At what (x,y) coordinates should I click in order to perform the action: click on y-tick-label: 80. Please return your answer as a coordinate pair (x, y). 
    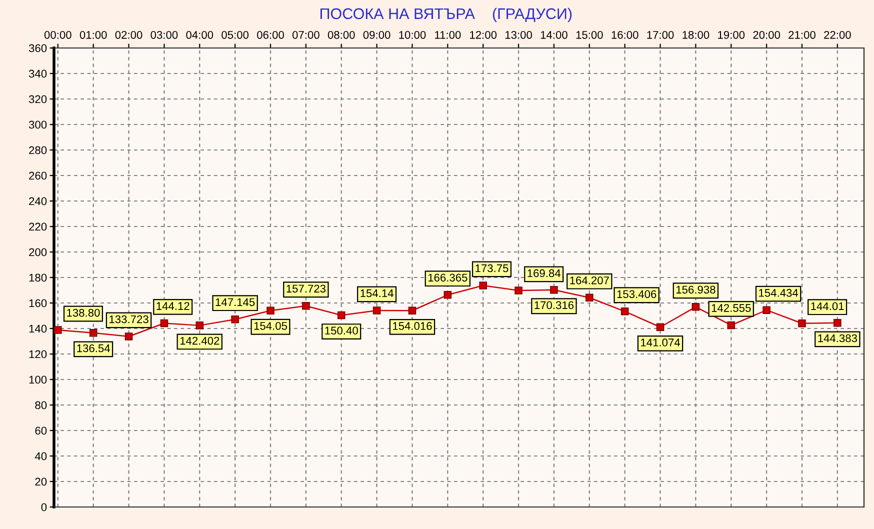
    Looking at the image, I should click on (41, 405).